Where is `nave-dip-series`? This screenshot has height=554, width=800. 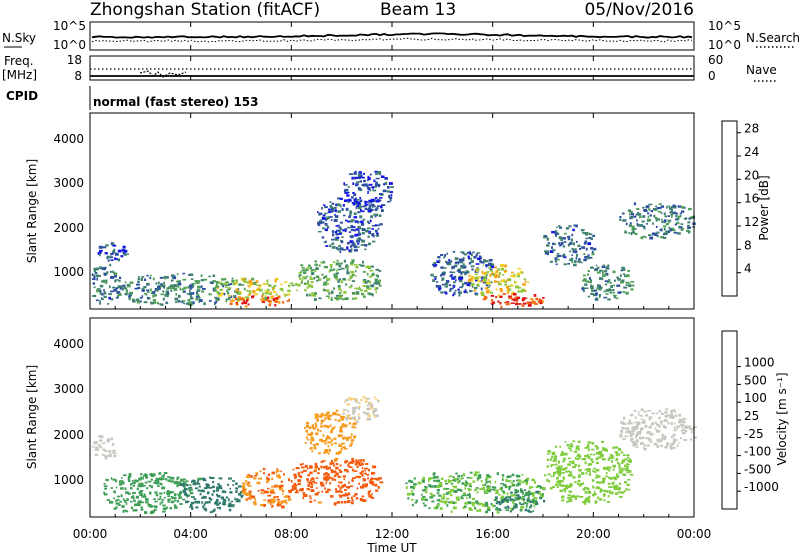
nave-dip-series is located at coordinates (163, 74).